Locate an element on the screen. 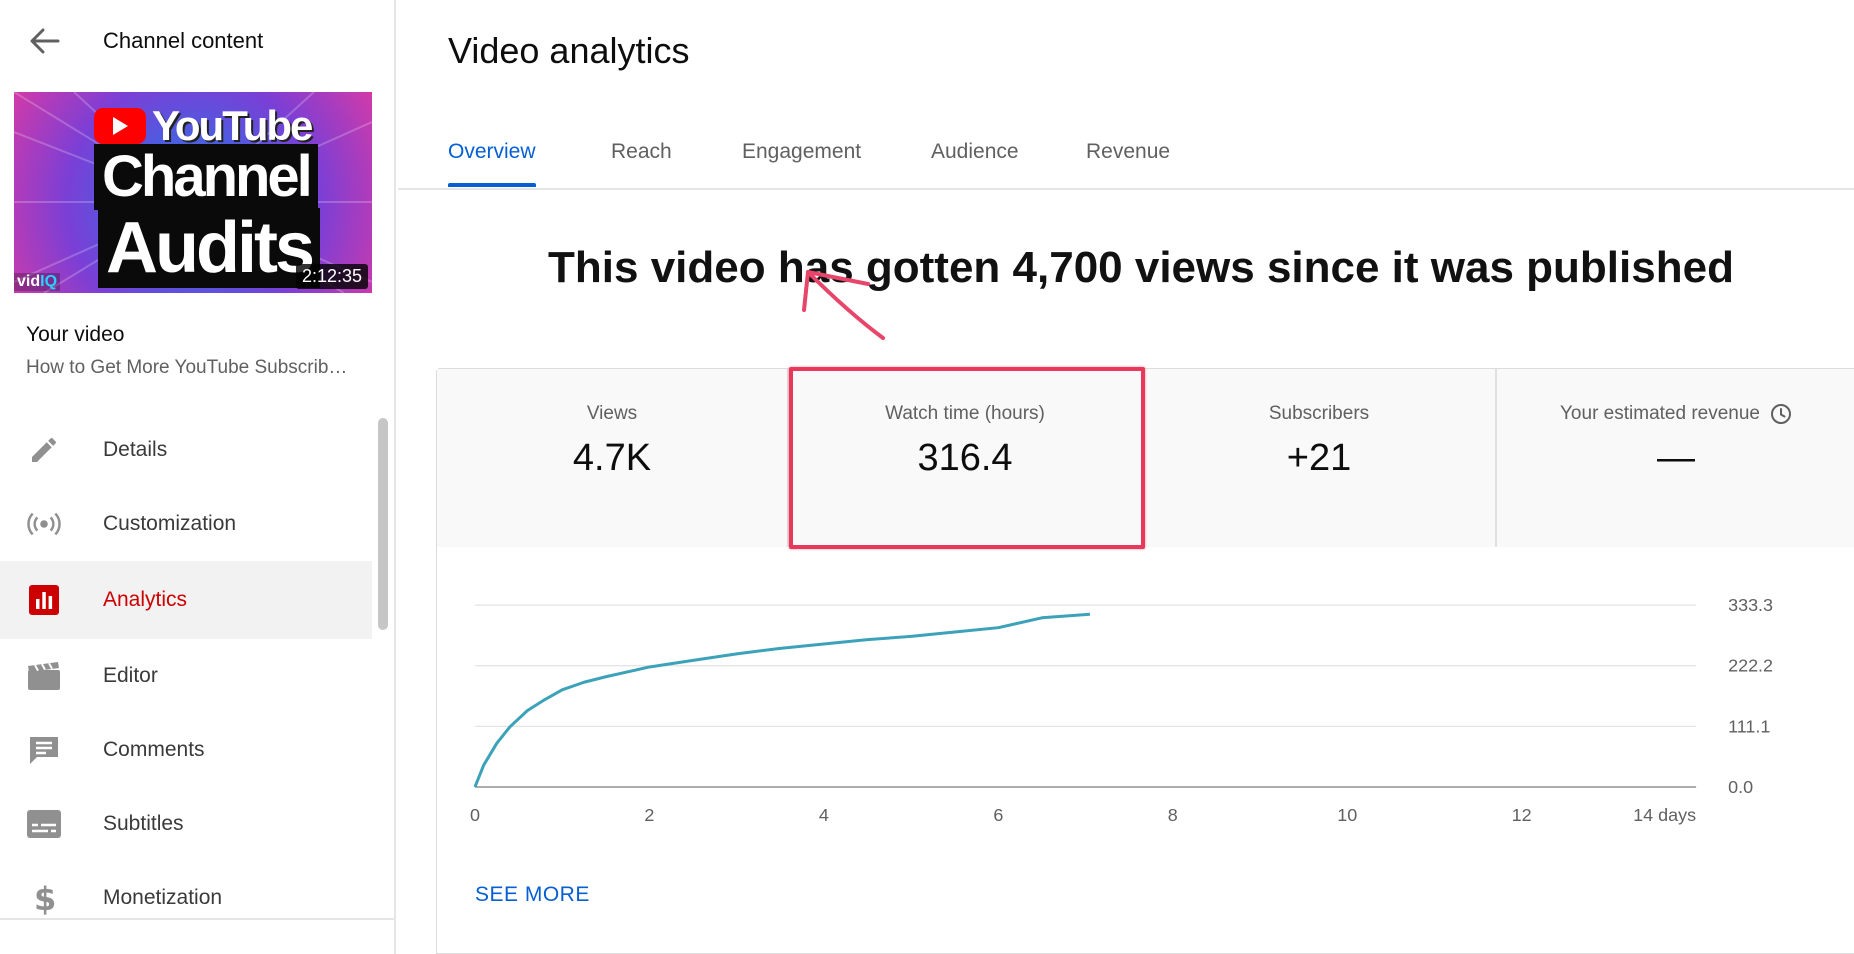 This screenshot has height=954, width=1854. sidebar-nav: Details Customization Analy is located at coordinates (186, 674).